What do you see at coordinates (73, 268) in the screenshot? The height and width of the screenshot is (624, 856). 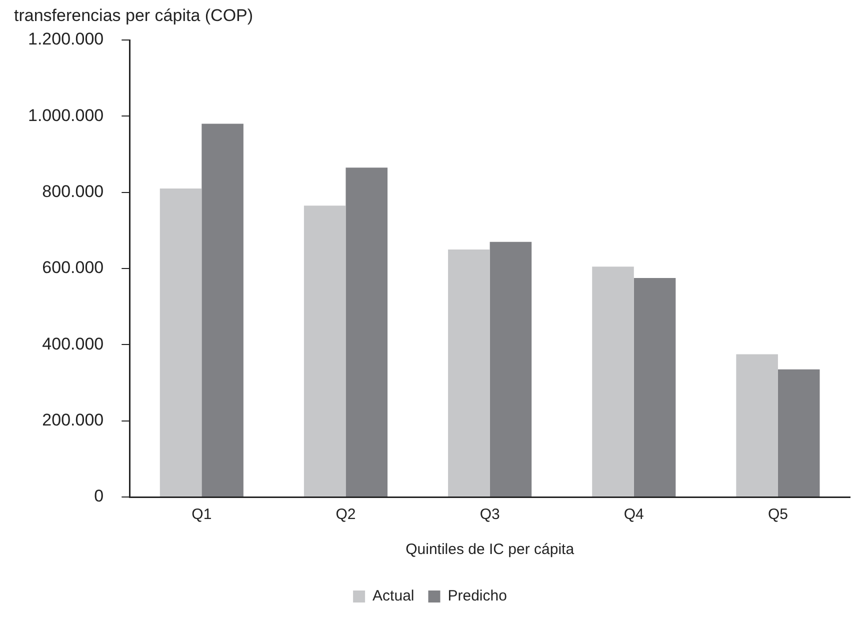 I see `y-tick-label: 600.000` at bounding box center [73, 268].